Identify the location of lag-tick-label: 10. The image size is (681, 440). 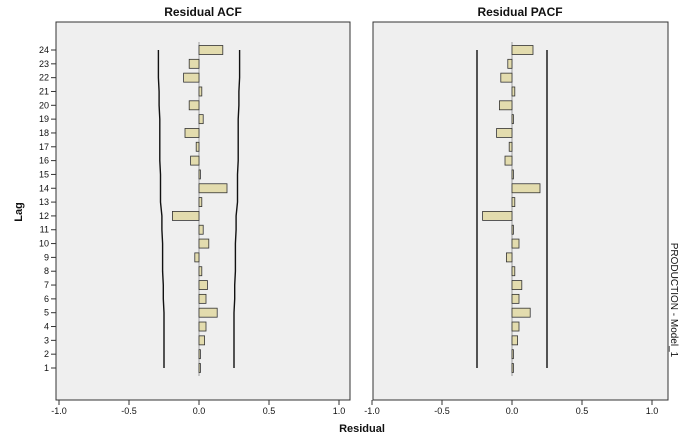
(44, 244).